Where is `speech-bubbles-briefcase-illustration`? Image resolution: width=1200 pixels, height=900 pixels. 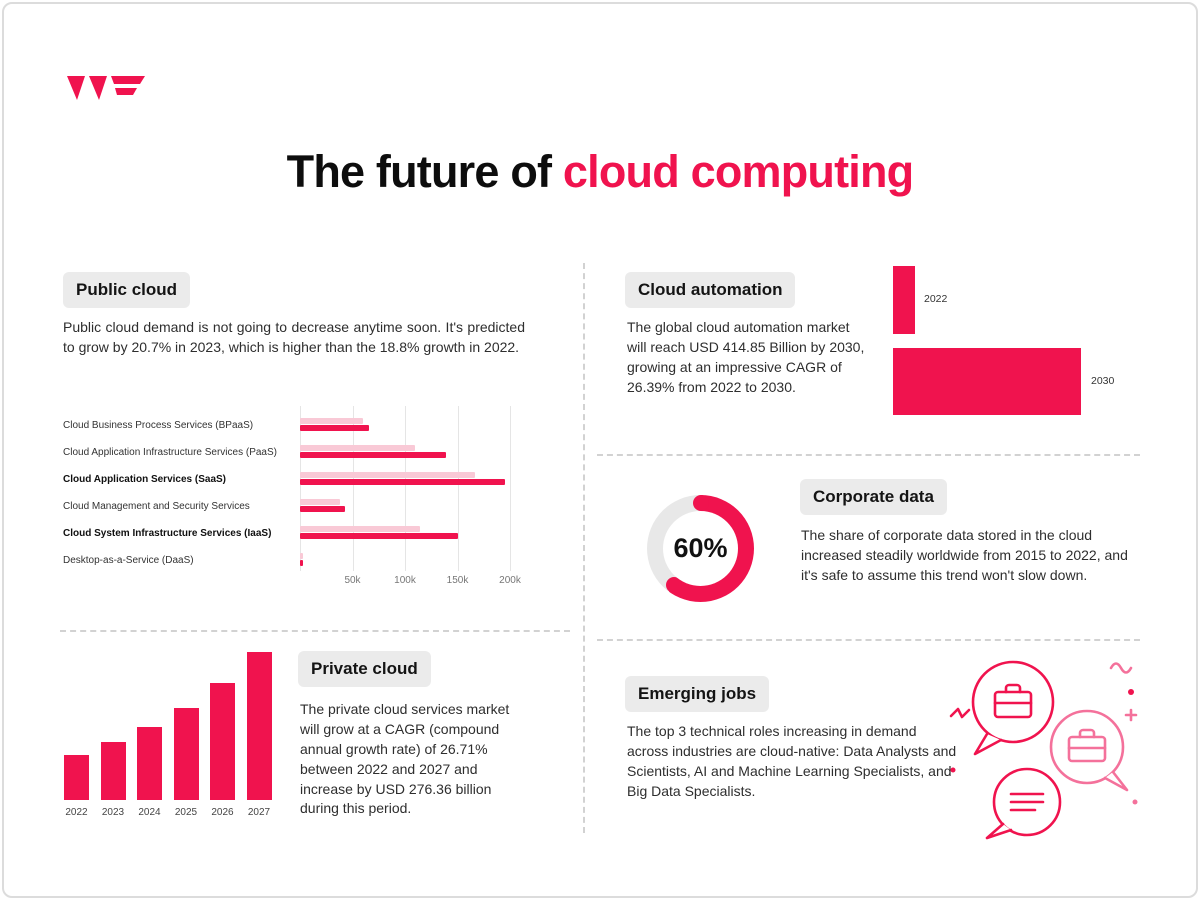
speech-bubbles-briefcase-illustration is located at coordinates (1043, 750).